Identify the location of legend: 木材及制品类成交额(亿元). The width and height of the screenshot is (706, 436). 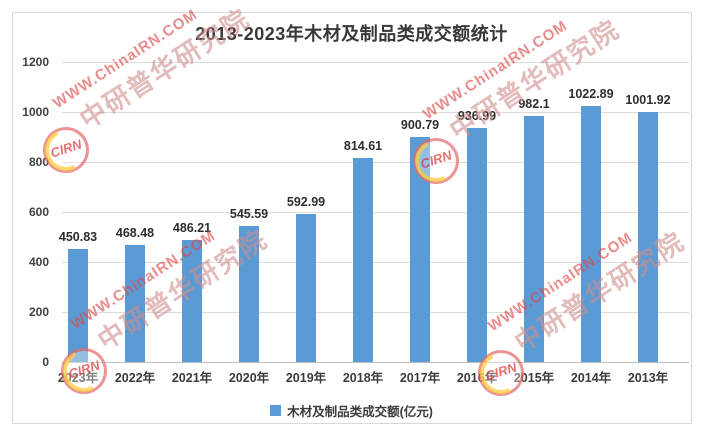
(351, 410).